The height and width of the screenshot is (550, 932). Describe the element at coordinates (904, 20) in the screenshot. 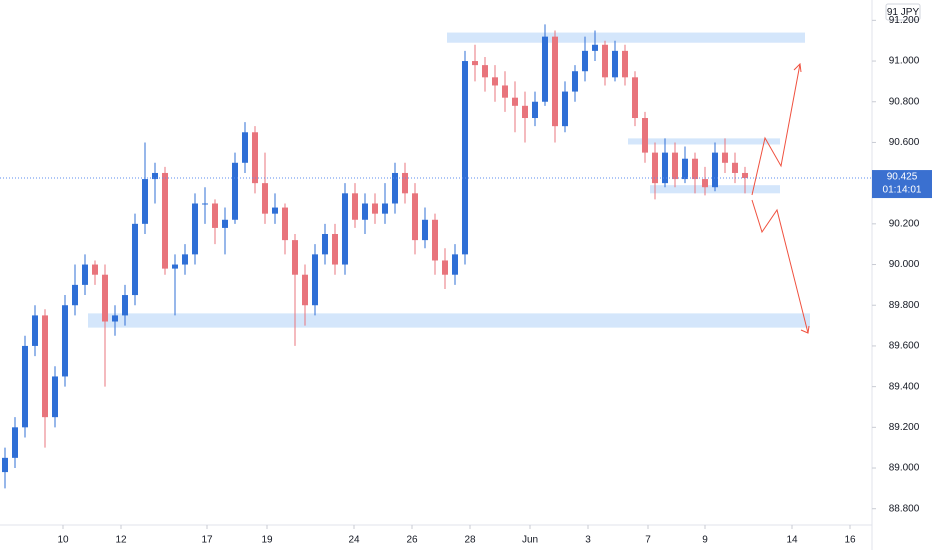

I see `y-tick-label: 91.200` at that location.